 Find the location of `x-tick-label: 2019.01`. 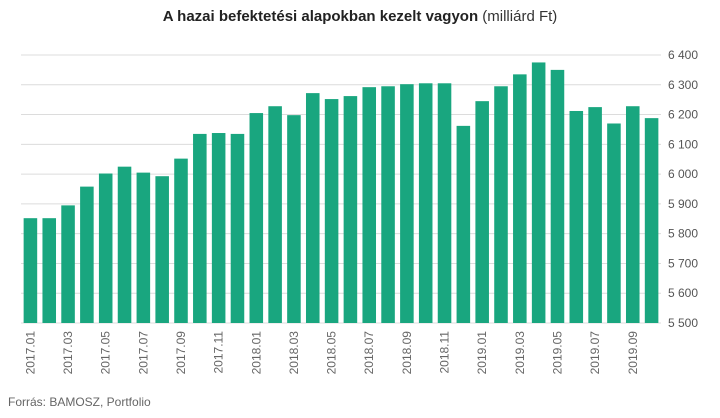

x-tick-label: 2019.01 is located at coordinates (482, 353).